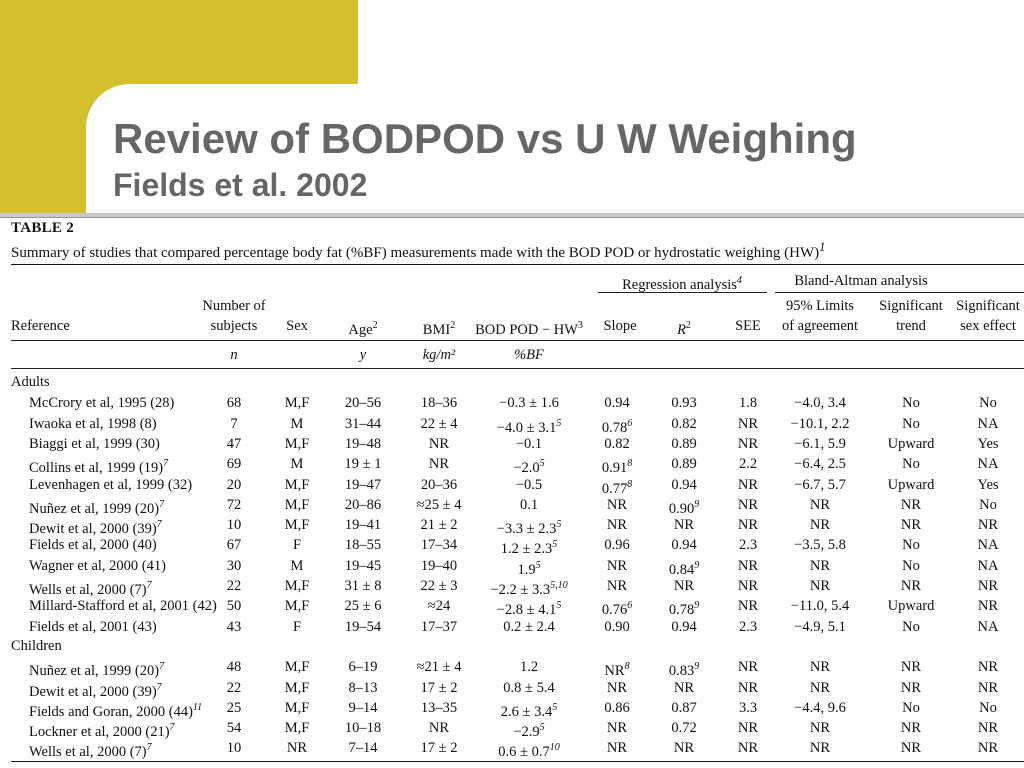  I want to click on cell-r2: 0.839, so click(684, 670).